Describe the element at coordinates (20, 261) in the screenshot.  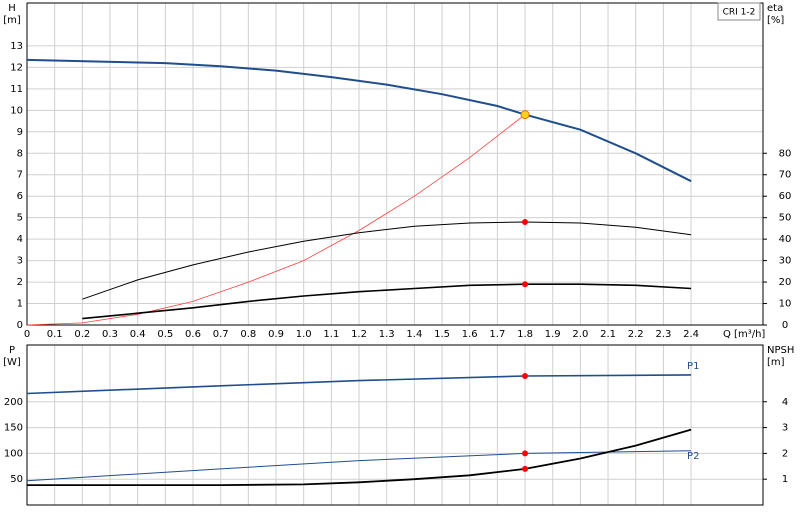
I see `y-tick-label: 3` at that location.